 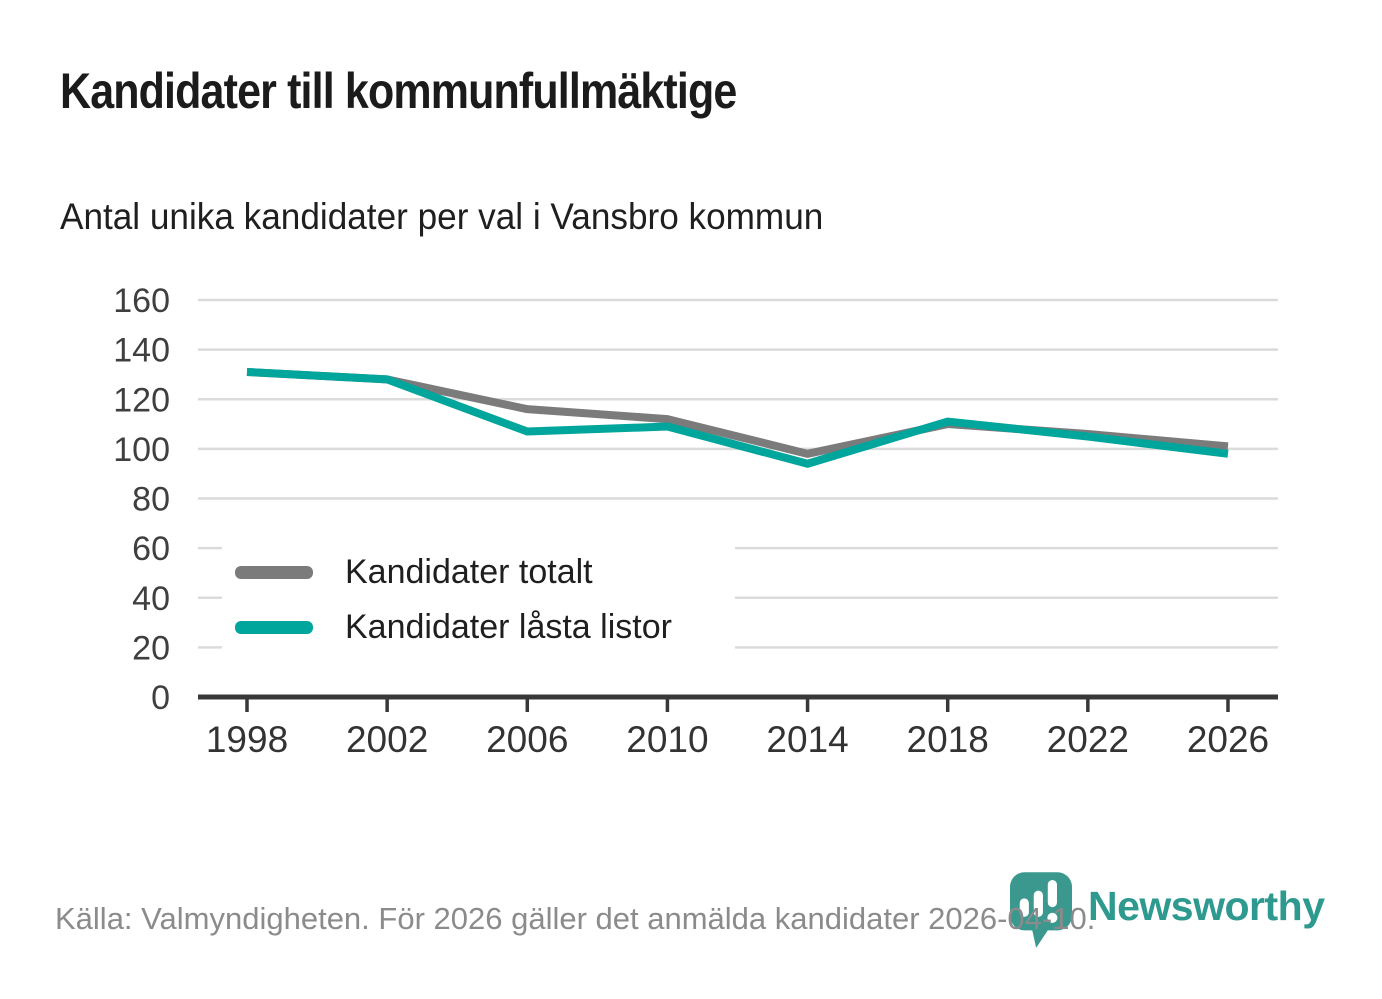 I want to click on x-tick-label-2002: 2002, so click(x=387, y=739).